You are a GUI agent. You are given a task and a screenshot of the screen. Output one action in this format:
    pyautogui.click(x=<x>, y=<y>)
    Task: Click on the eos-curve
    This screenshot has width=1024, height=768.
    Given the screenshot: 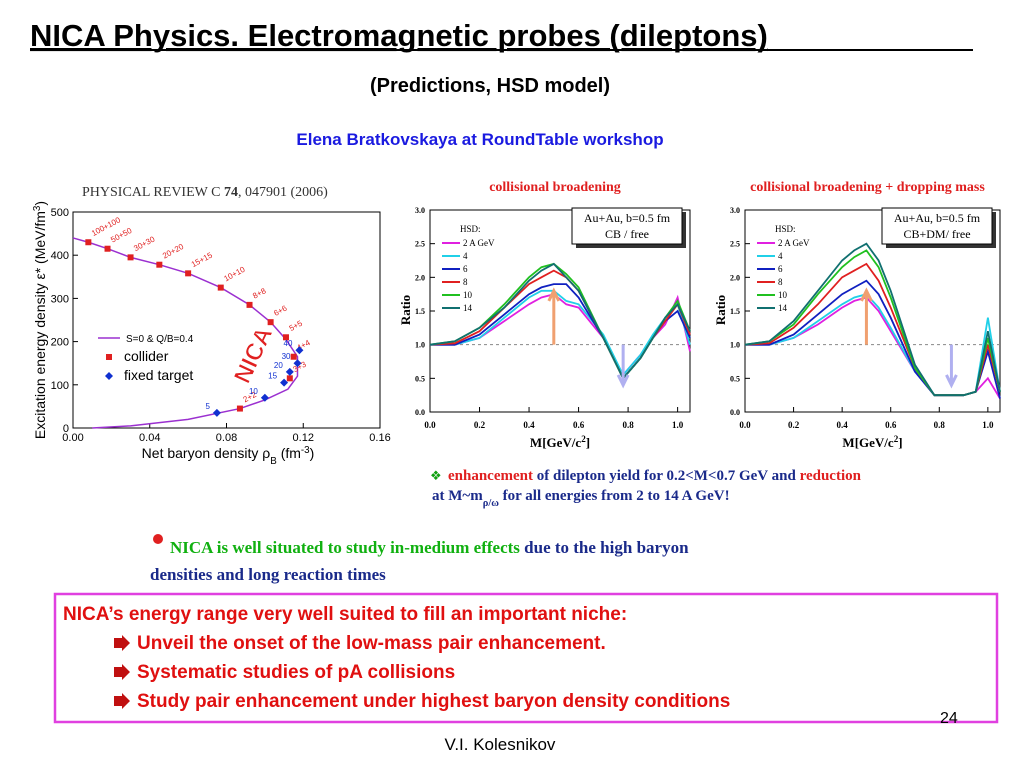 What is the action you would take?
    pyautogui.click(x=185, y=333)
    